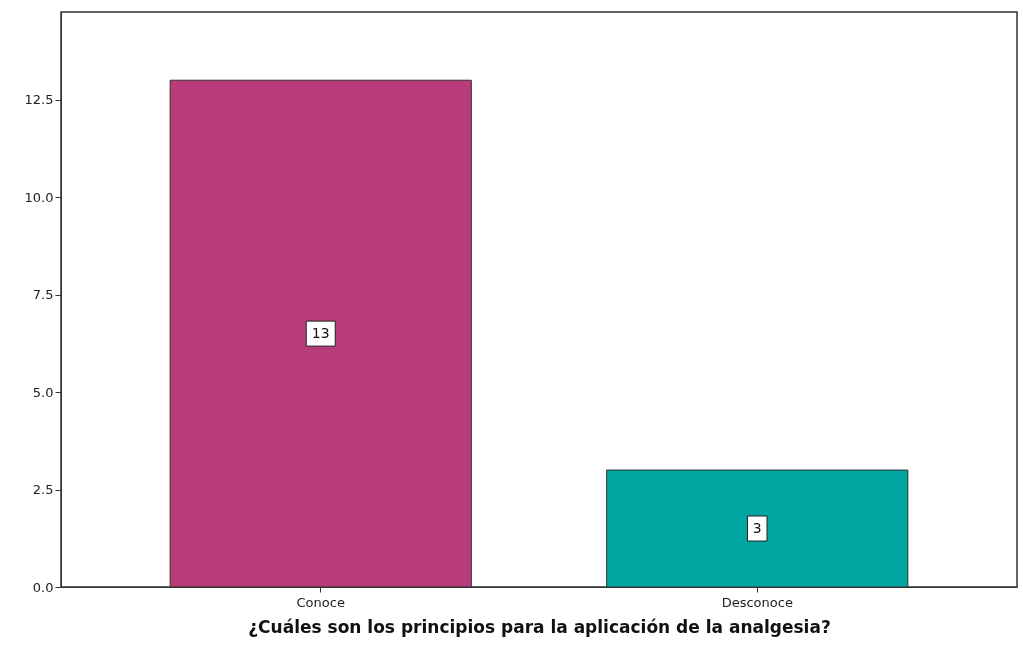  What do you see at coordinates (39, 100) in the screenshot?
I see `y-tick-label: 12.5` at bounding box center [39, 100].